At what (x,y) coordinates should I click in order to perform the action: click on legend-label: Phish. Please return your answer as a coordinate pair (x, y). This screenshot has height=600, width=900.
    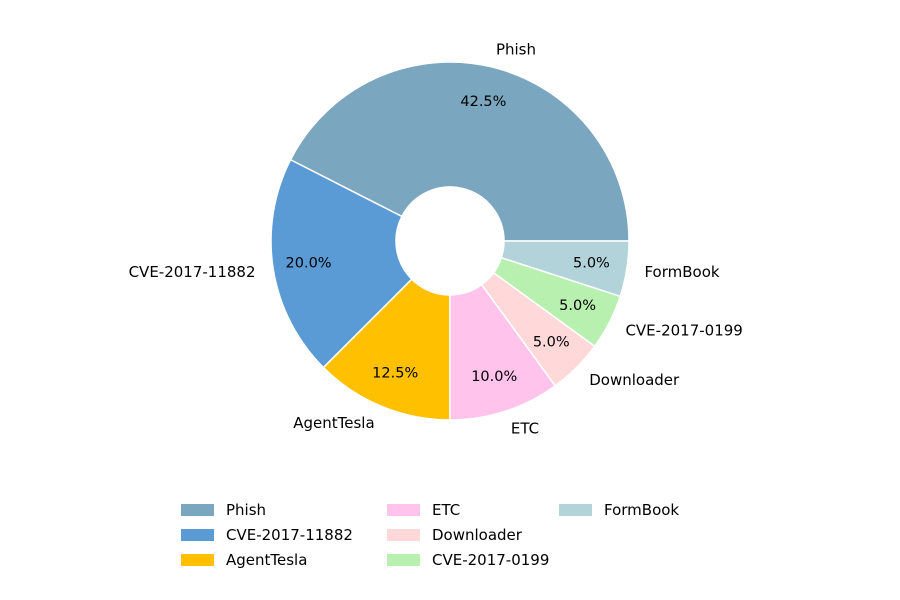
    Looking at the image, I should click on (246, 509).